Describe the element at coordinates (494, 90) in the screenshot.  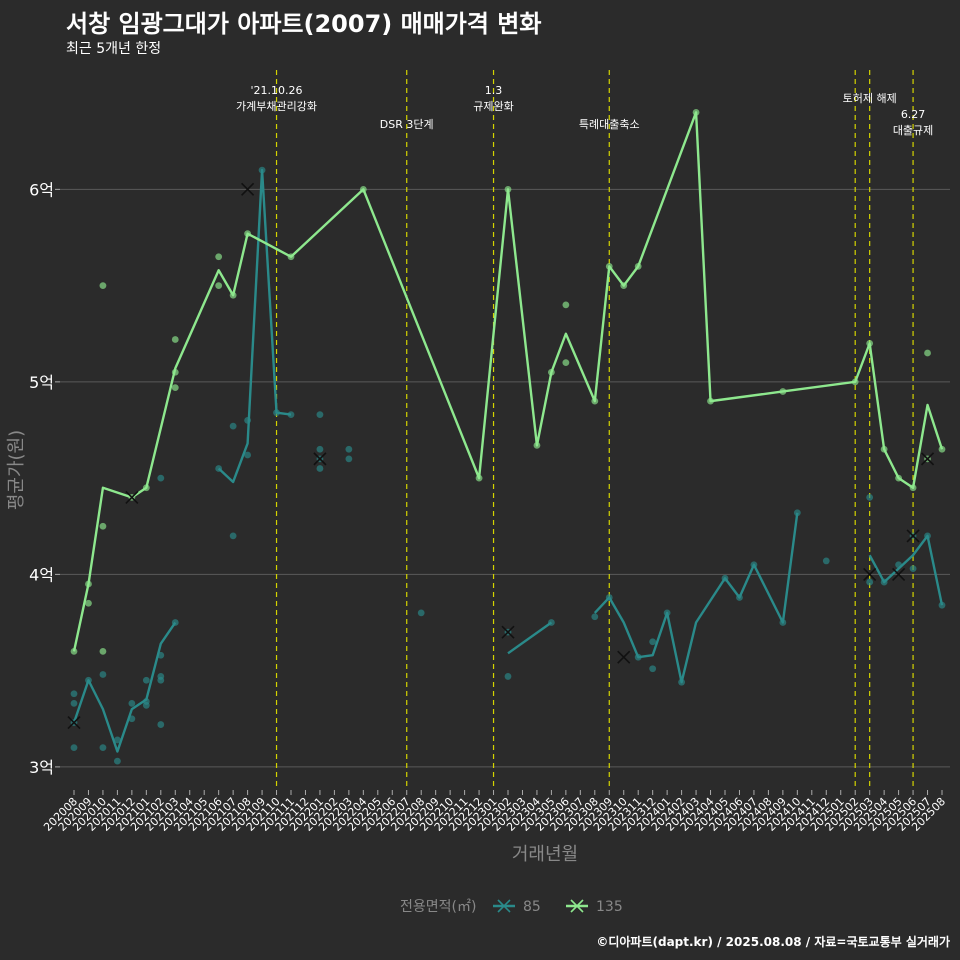
I see `event-label: 1.3` at that location.